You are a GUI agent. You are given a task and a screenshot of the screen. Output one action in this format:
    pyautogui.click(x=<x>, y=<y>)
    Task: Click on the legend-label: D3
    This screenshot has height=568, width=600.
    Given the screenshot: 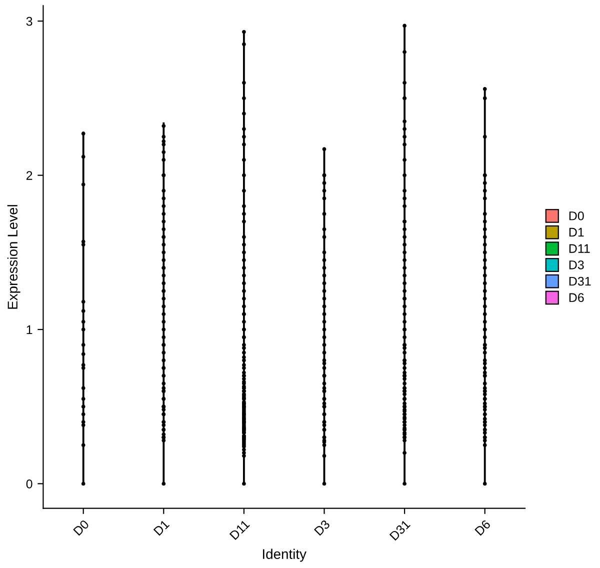 What is the action you would take?
    pyautogui.click(x=576, y=265)
    